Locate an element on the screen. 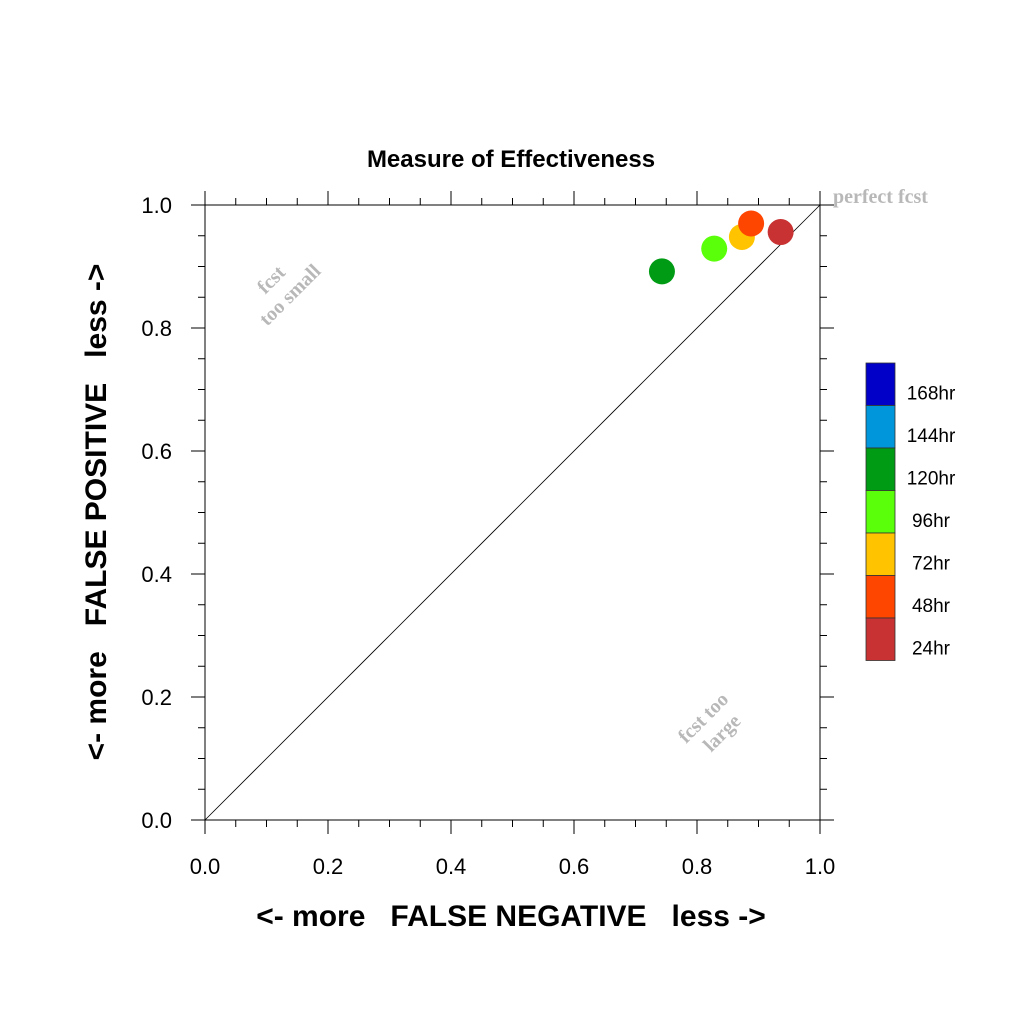 The image size is (1024, 1024). data-points is located at coordinates (721, 247).